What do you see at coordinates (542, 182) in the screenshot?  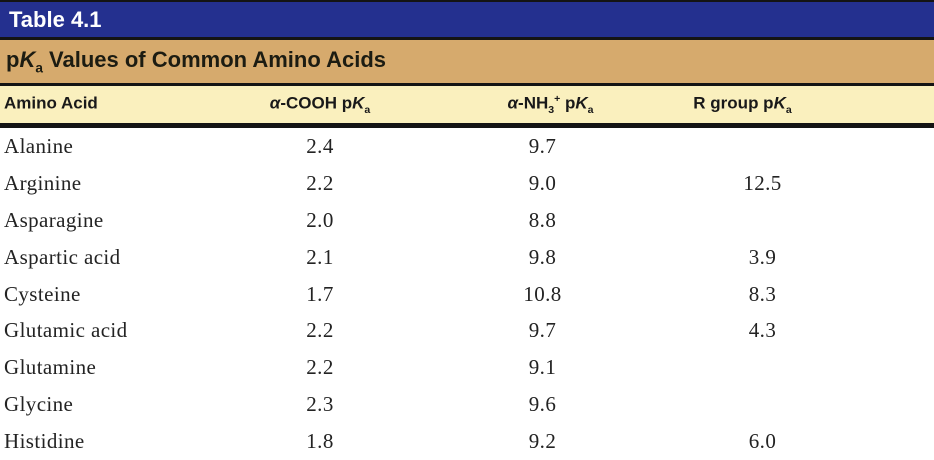 I see `nh3-pka-value: 9.0` at bounding box center [542, 182].